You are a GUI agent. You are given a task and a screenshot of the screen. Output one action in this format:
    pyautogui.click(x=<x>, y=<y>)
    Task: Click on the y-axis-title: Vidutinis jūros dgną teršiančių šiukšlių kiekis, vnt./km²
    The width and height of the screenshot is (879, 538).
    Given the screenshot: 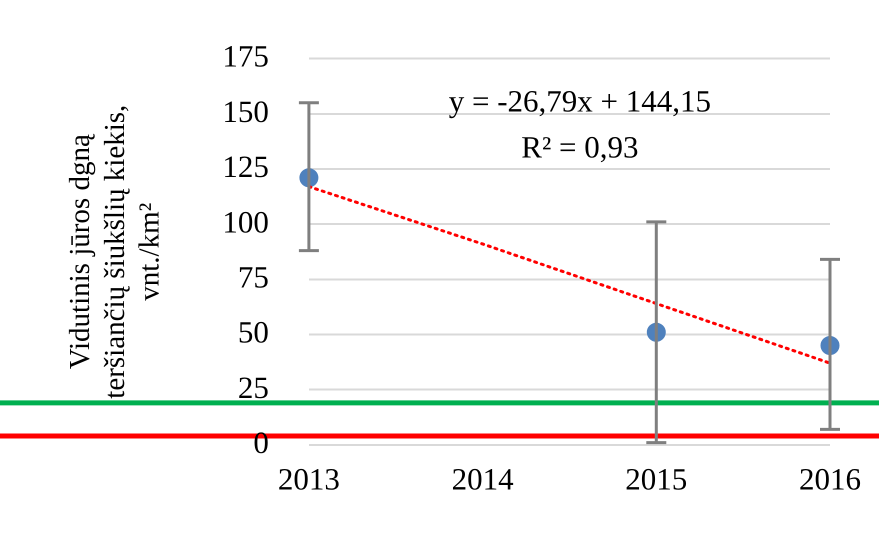 What is the action you would take?
    pyautogui.click(x=115, y=251)
    